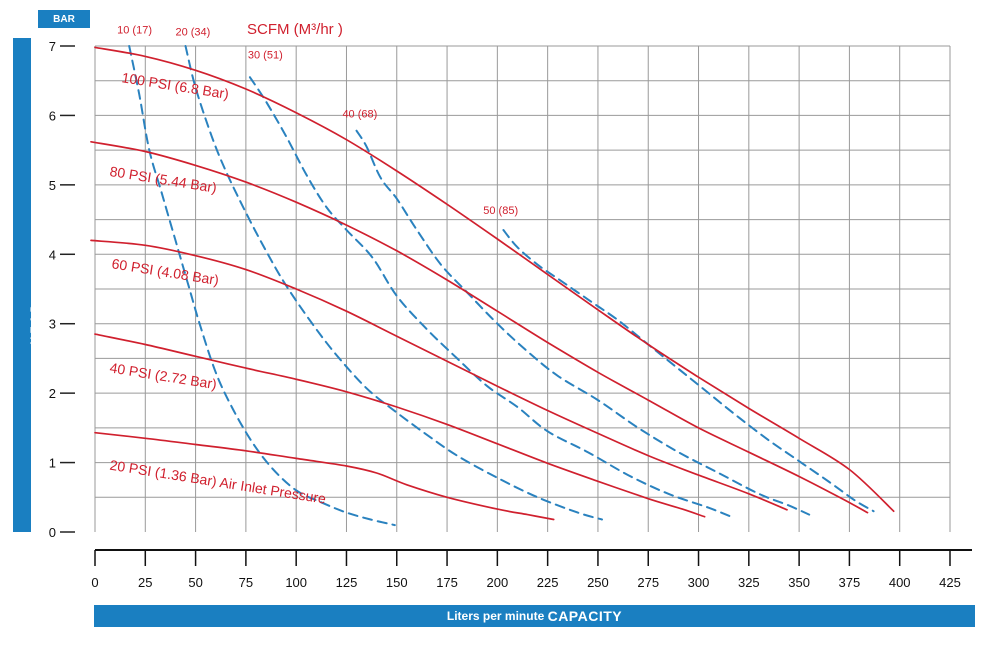 This screenshot has width=997, height=647. Describe the element at coordinates (699, 582) in the screenshot. I see `x-tick-label-300: 300` at that location.